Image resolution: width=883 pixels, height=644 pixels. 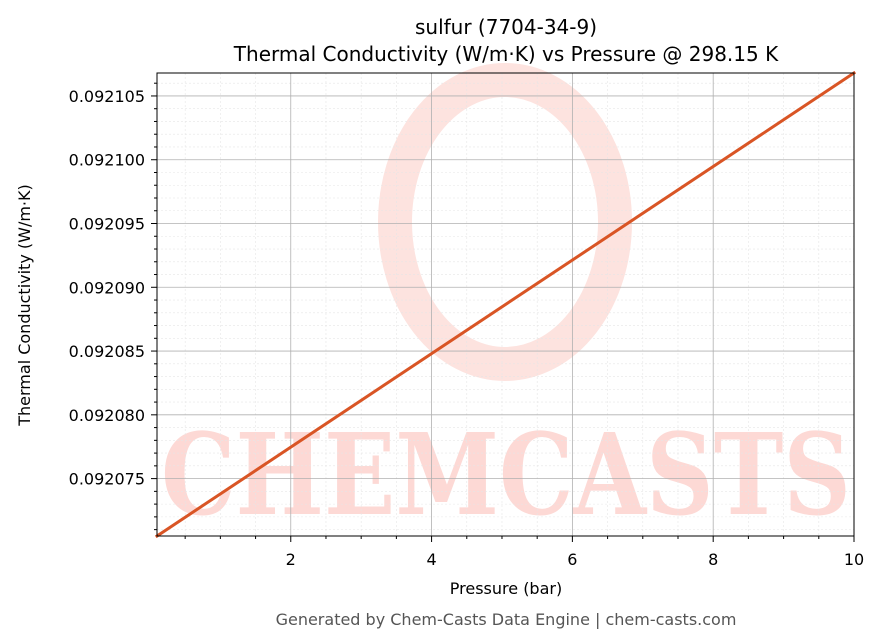 What do you see at coordinates (107, 287) in the screenshot?
I see `y-tick-label: 0.092090` at bounding box center [107, 287].